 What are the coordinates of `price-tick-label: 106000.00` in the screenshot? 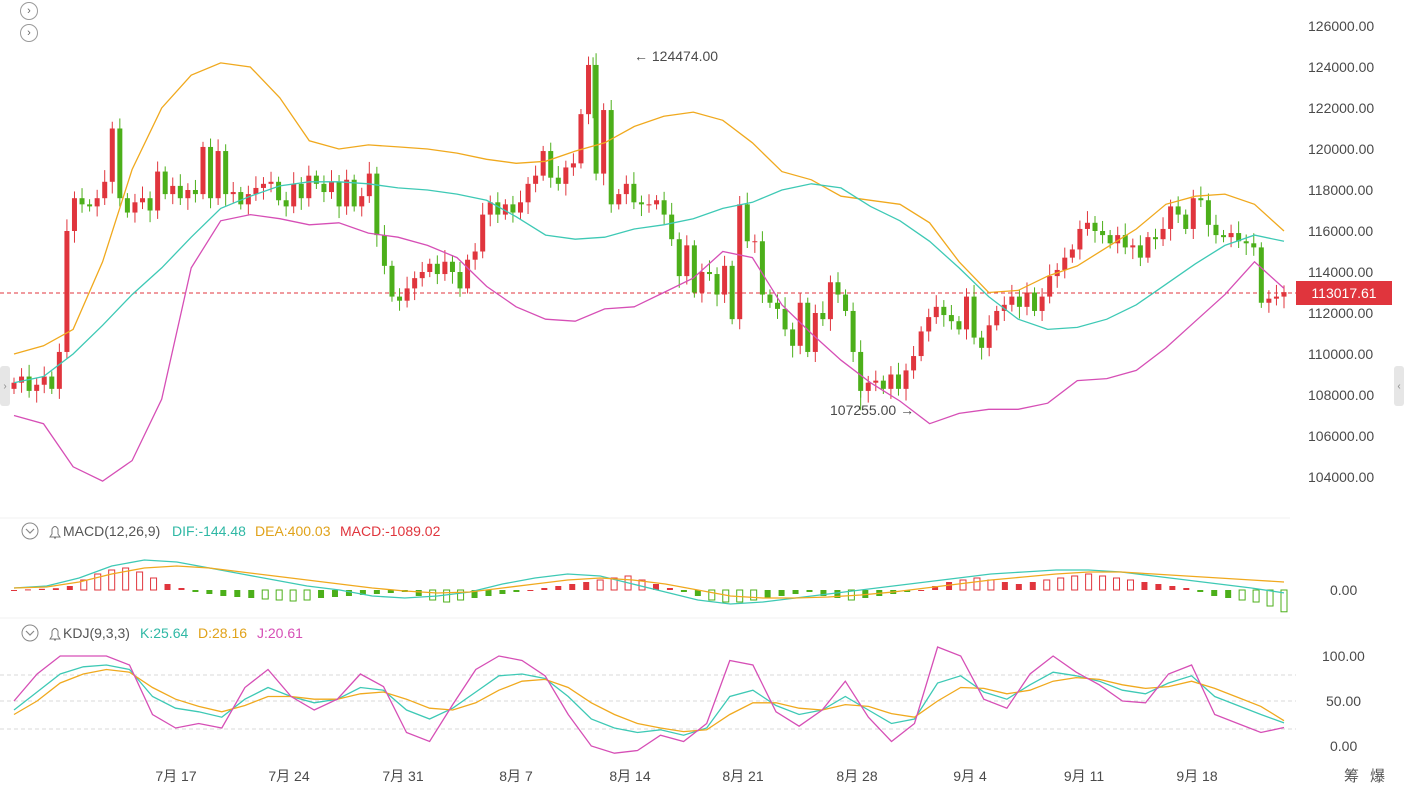 It's located at (1341, 436).